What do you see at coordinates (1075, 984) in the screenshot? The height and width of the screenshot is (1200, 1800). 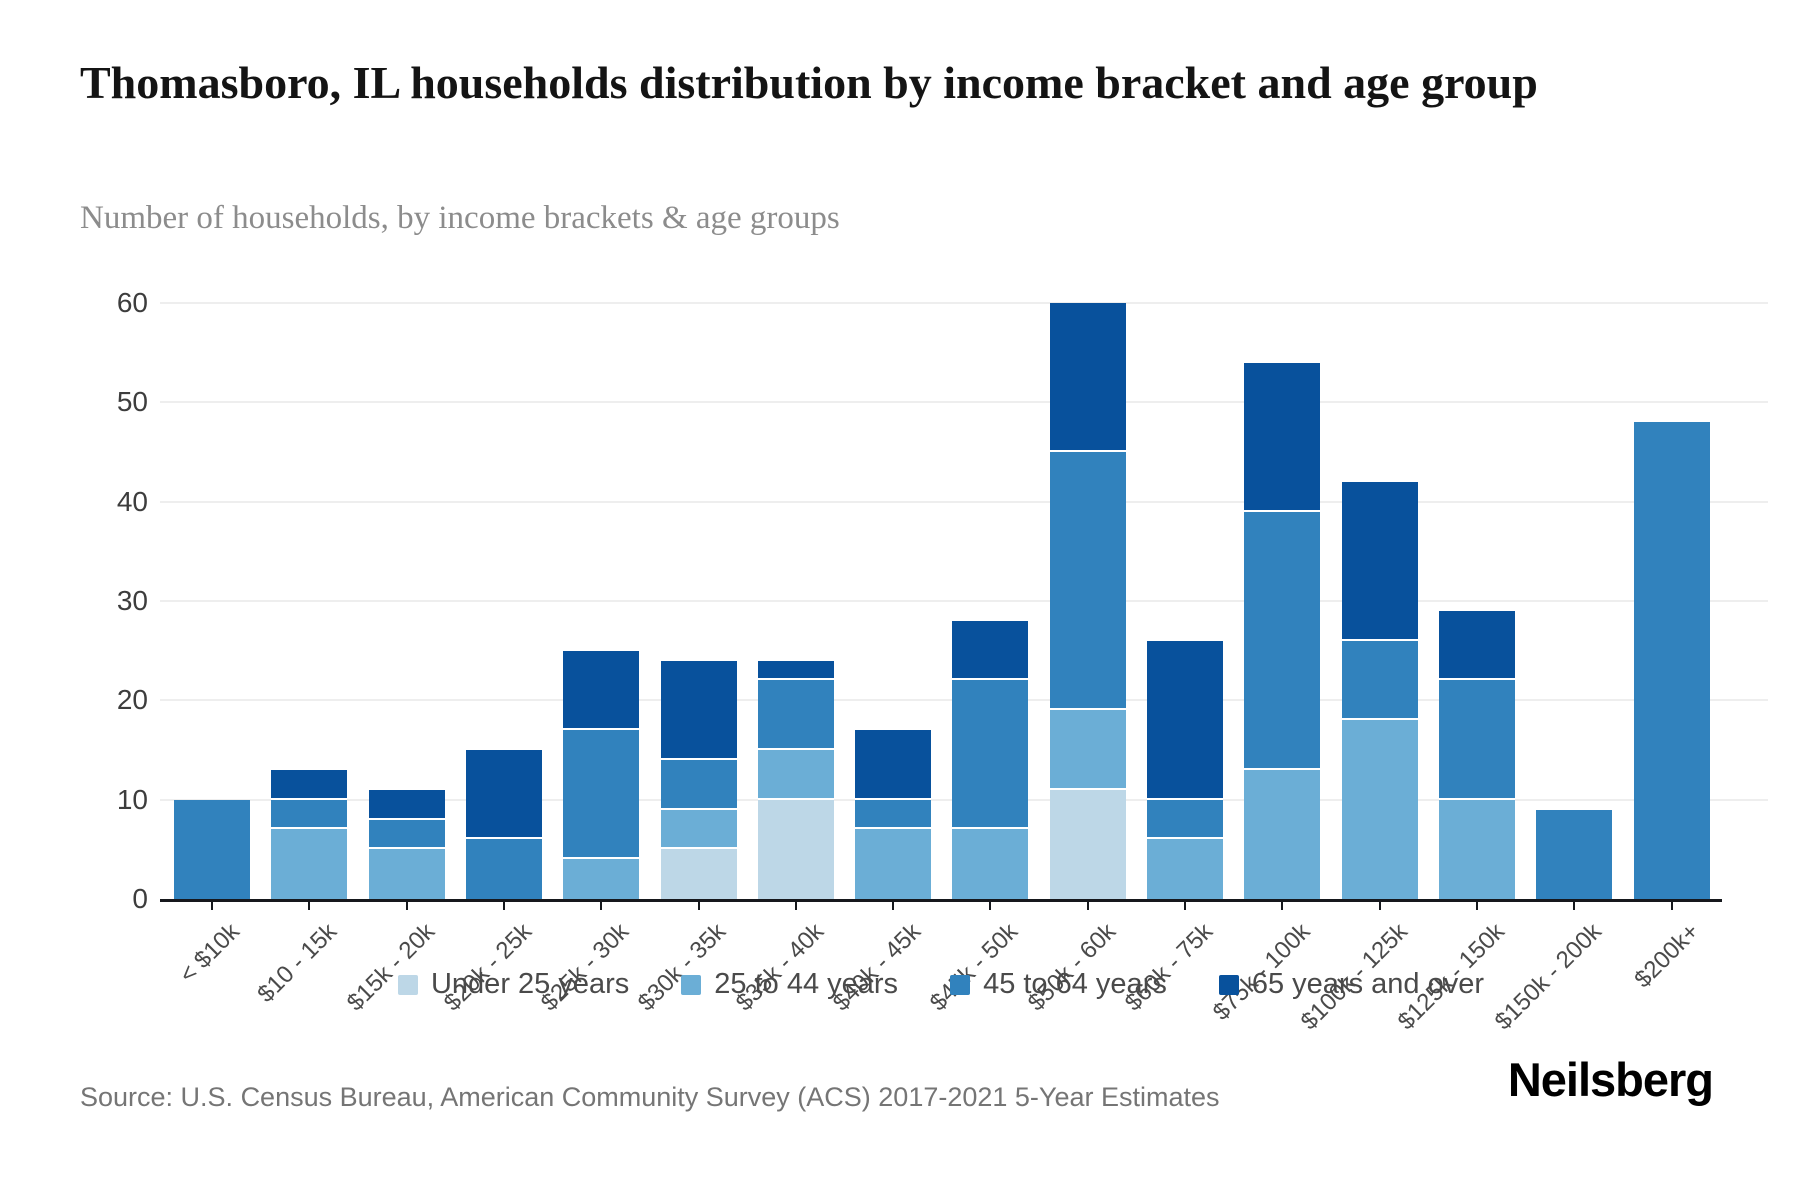 I see `legend-label: 45 to 64 years` at bounding box center [1075, 984].